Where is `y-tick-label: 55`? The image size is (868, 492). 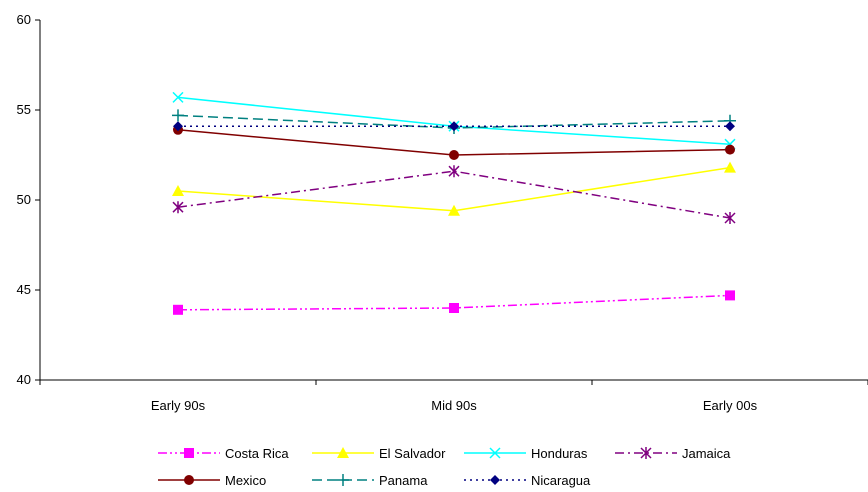 y-tick-label: 55 is located at coordinates (24, 109).